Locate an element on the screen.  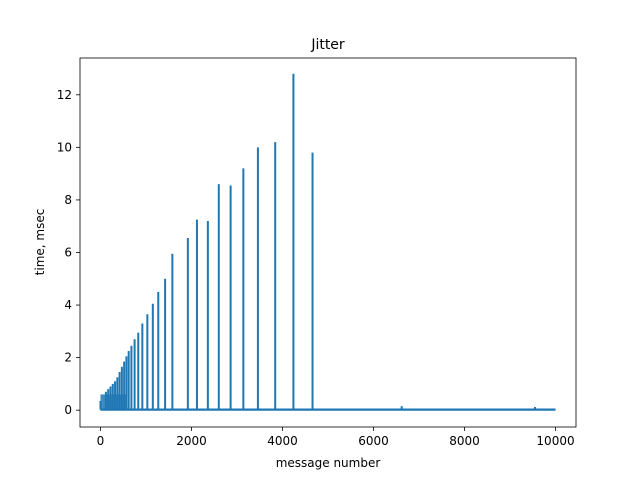
chart-title: Jitter is located at coordinates (327, 45).